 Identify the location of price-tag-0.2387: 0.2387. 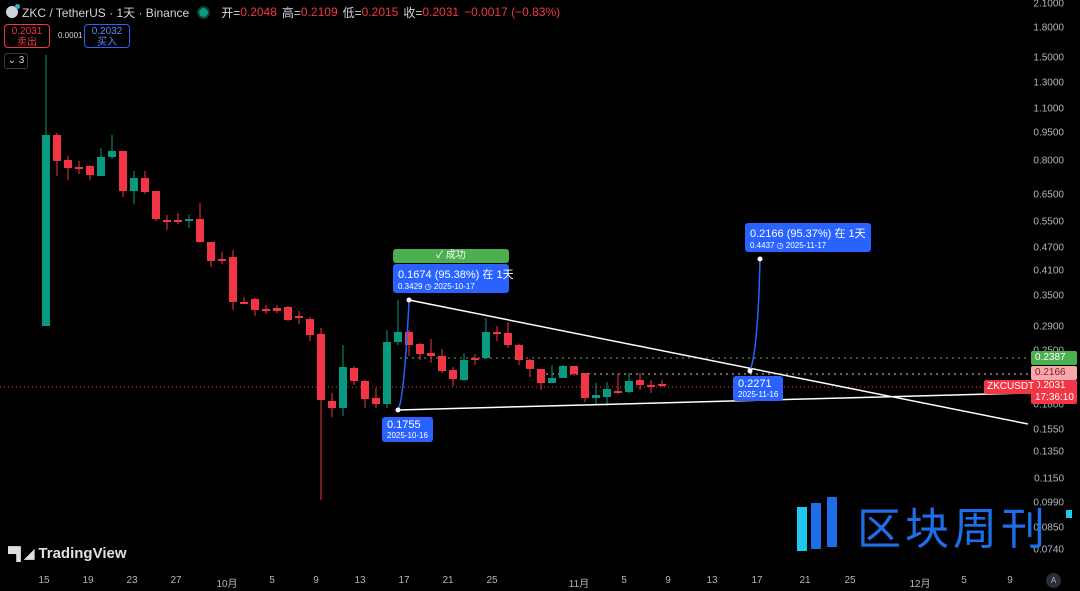
(1054, 358).